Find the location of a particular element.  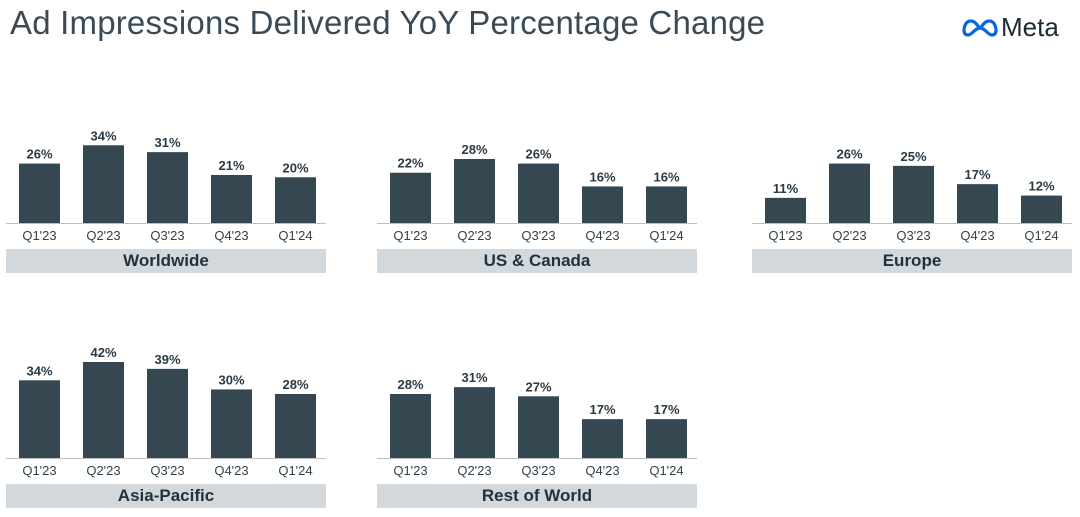

logo-text: Meta is located at coordinates (1030, 27).